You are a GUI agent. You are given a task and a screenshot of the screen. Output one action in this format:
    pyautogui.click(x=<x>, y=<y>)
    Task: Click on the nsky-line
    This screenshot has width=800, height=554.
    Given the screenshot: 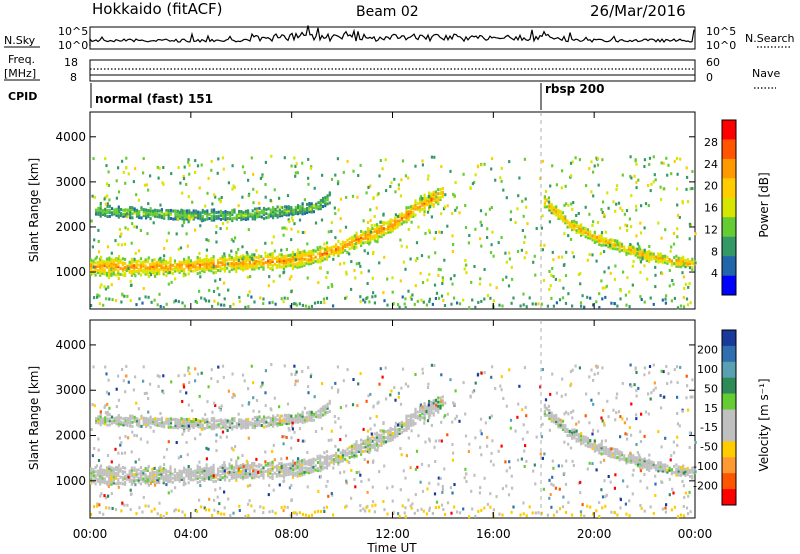 What is the action you would take?
    pyautogui.click(x=392, y=35)
    